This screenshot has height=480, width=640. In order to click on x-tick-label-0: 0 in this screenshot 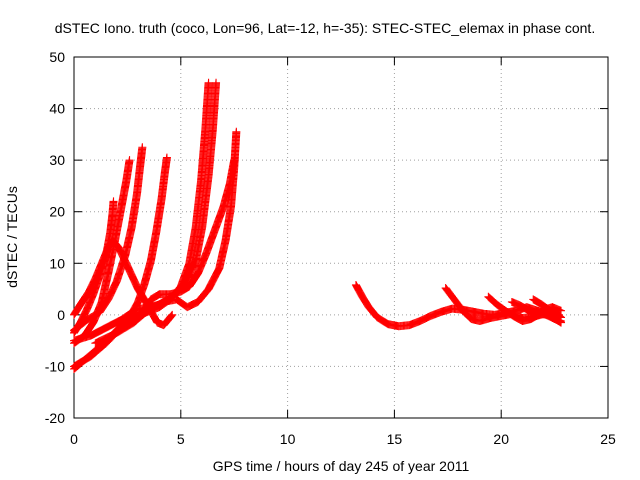, I will do `click(74, 439)`.